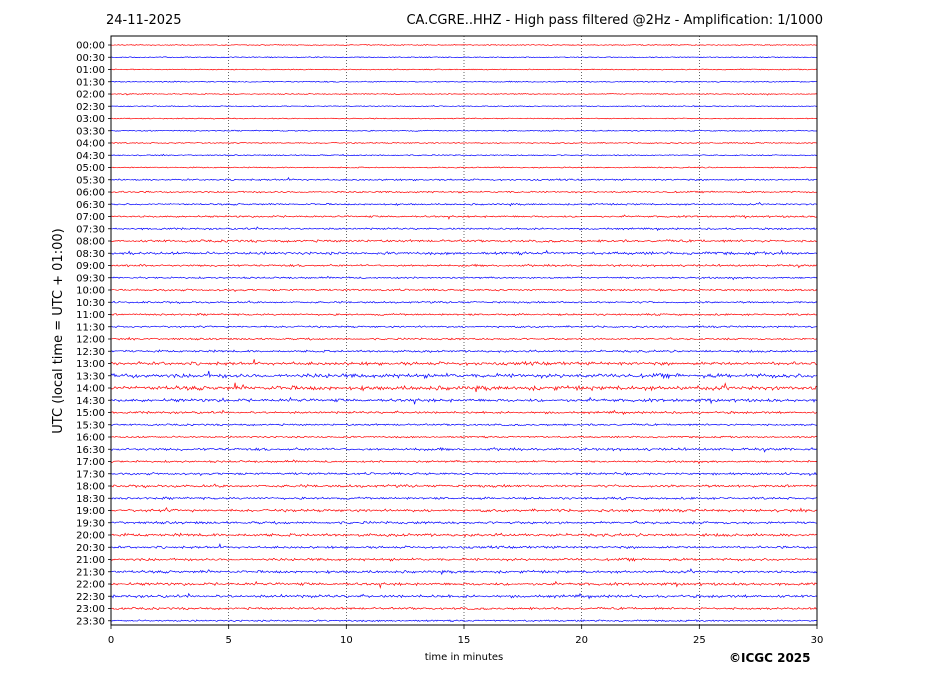 The height and width of the screenshot is (696, 927). Describe the element at coordinates (464, 546) in the screenshot. I see `trace-2030` at that location.